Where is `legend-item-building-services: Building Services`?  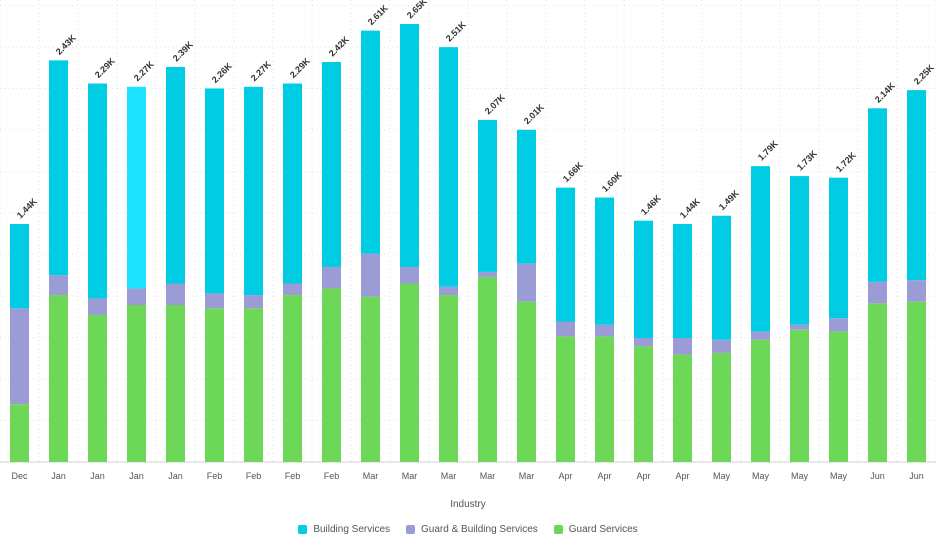 legend-item-building-services: Building Services is located at coordinates (344, 529).